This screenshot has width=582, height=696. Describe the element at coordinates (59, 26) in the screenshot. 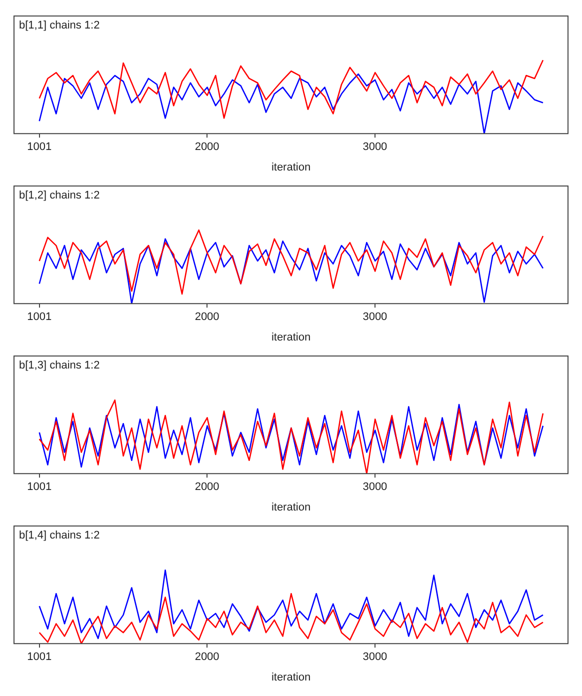

I see `chart-title: b[1,1] chains 1:2` at that location.